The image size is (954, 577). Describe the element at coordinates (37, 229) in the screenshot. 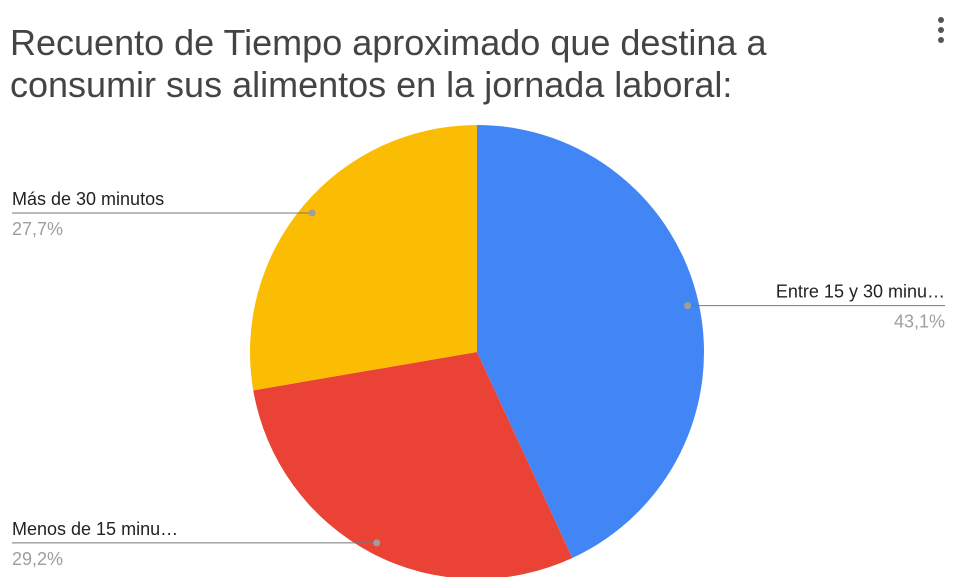

I see `slice-value-label: 27,7%` at that location.